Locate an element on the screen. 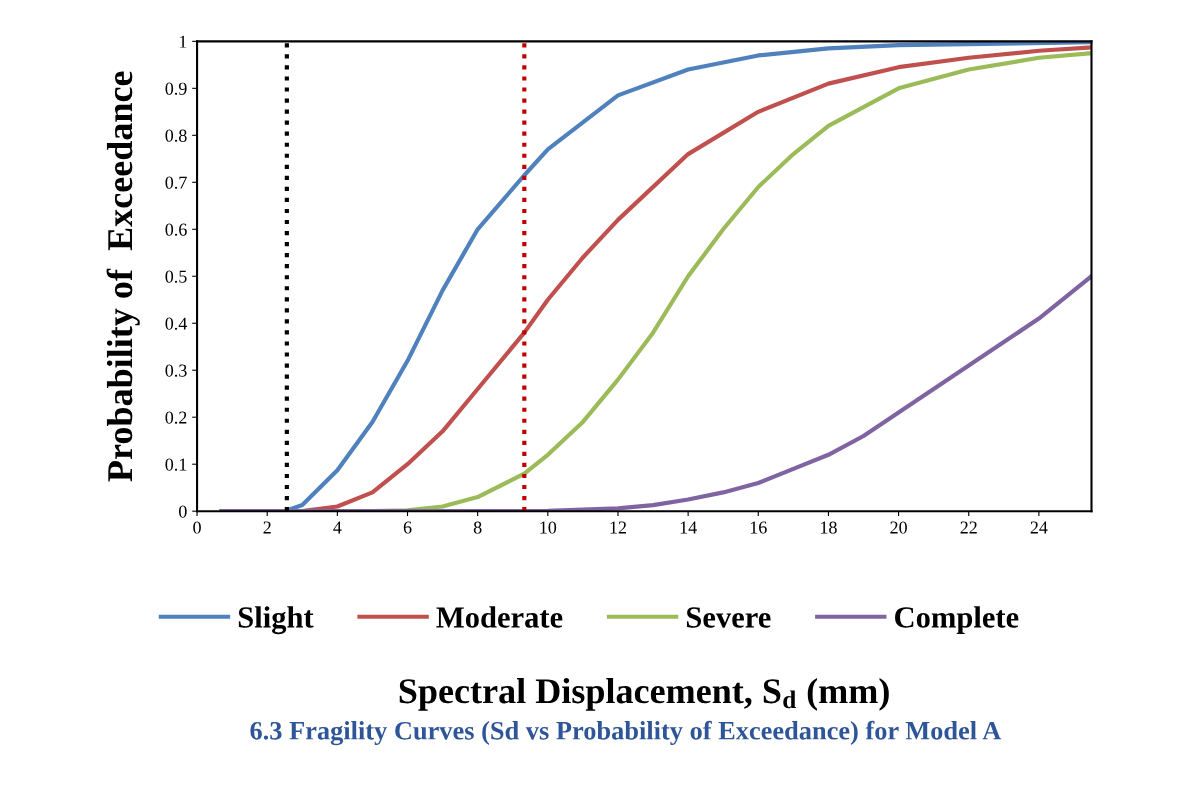 The image size is (1180, 795). y-tick-label: 0.2 is located at coordinates (176, 417).